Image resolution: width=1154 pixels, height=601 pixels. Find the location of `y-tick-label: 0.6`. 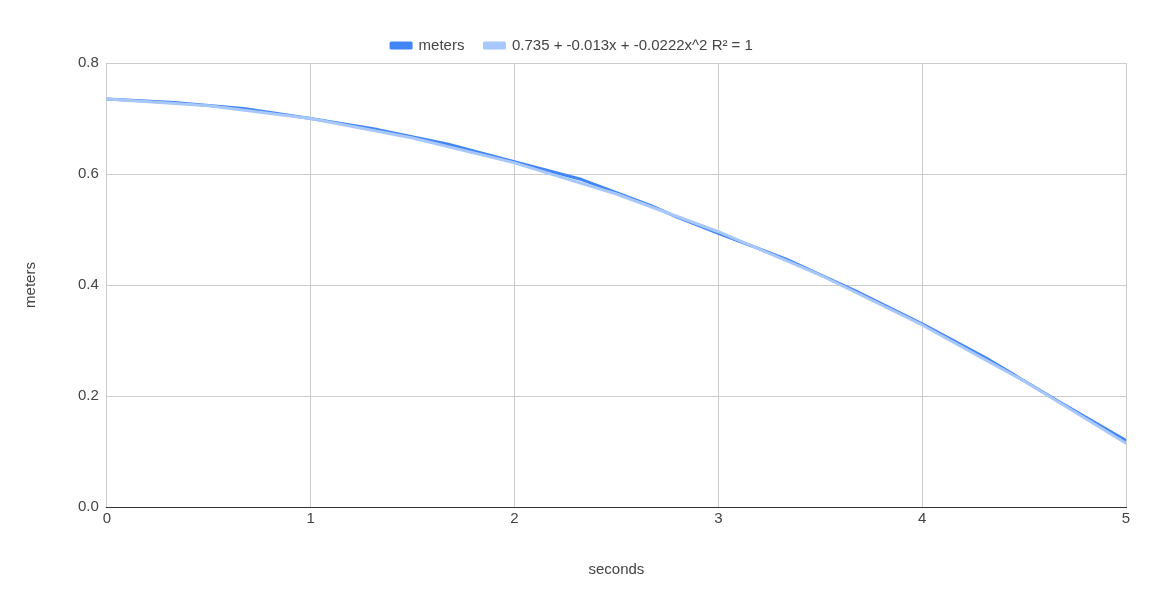

y-tick-label: 0.6 is located at coordinates (88, 173).